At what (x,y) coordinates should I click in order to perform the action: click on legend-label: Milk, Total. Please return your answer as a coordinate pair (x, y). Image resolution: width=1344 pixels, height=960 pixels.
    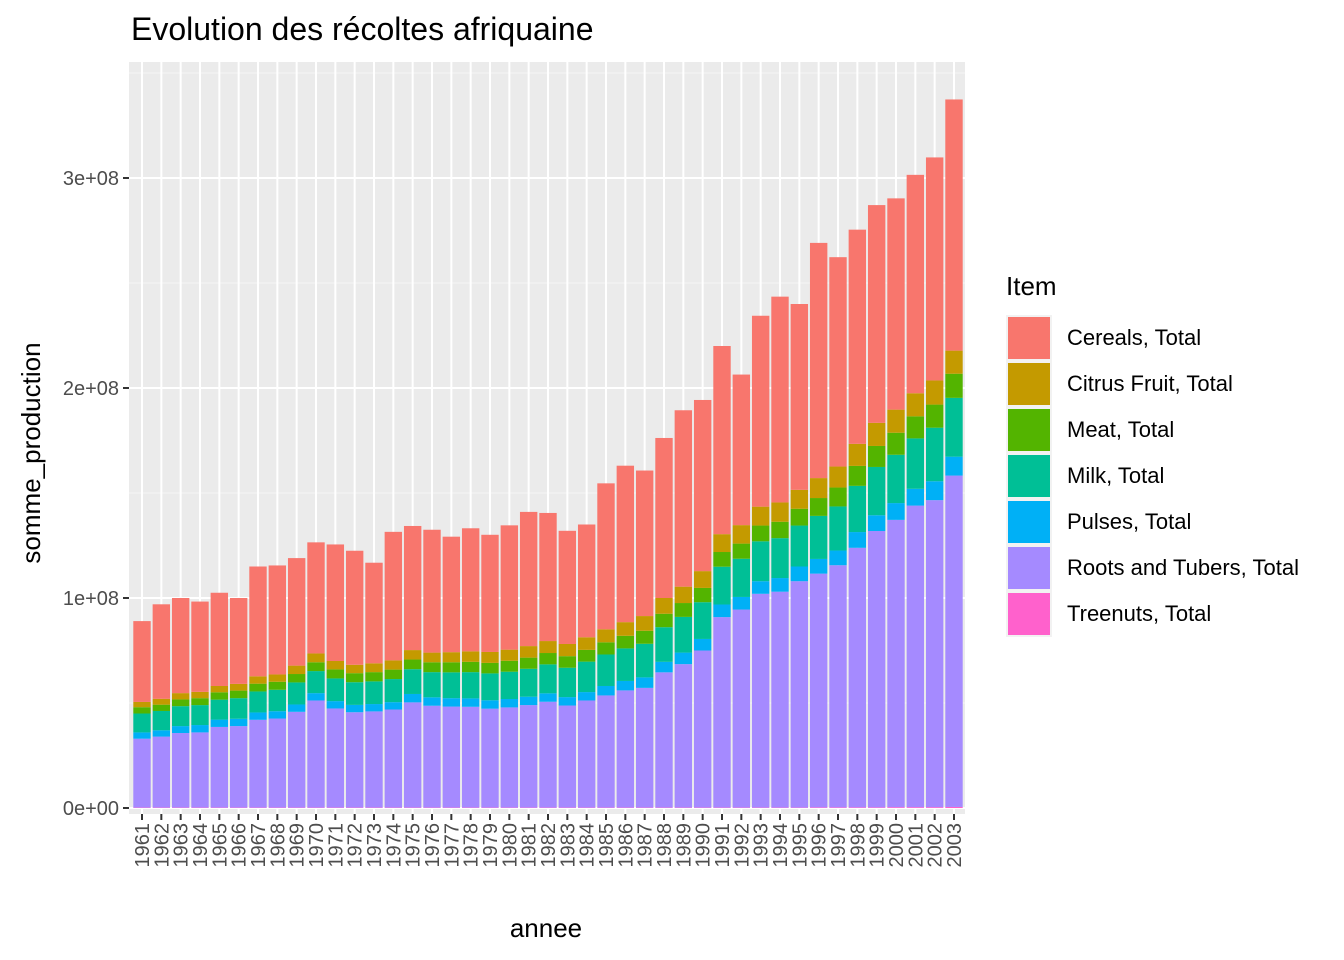
    Looking at the image, I should click on (1115, 475).